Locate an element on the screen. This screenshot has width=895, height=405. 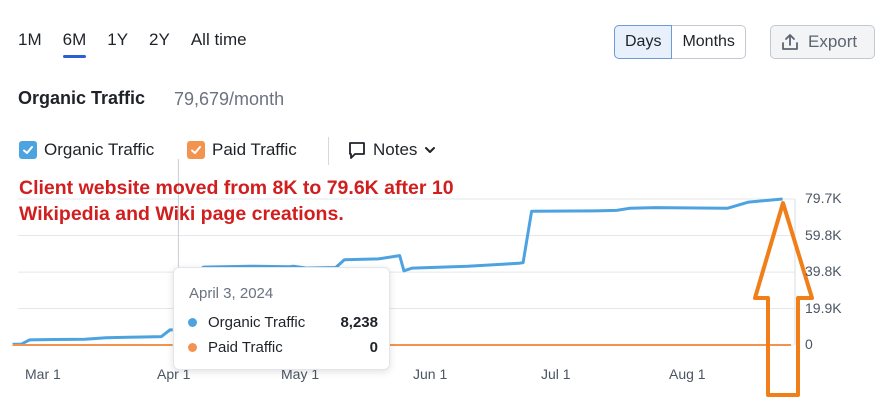
organic-dot-icon is located at coordinates (192, 322).